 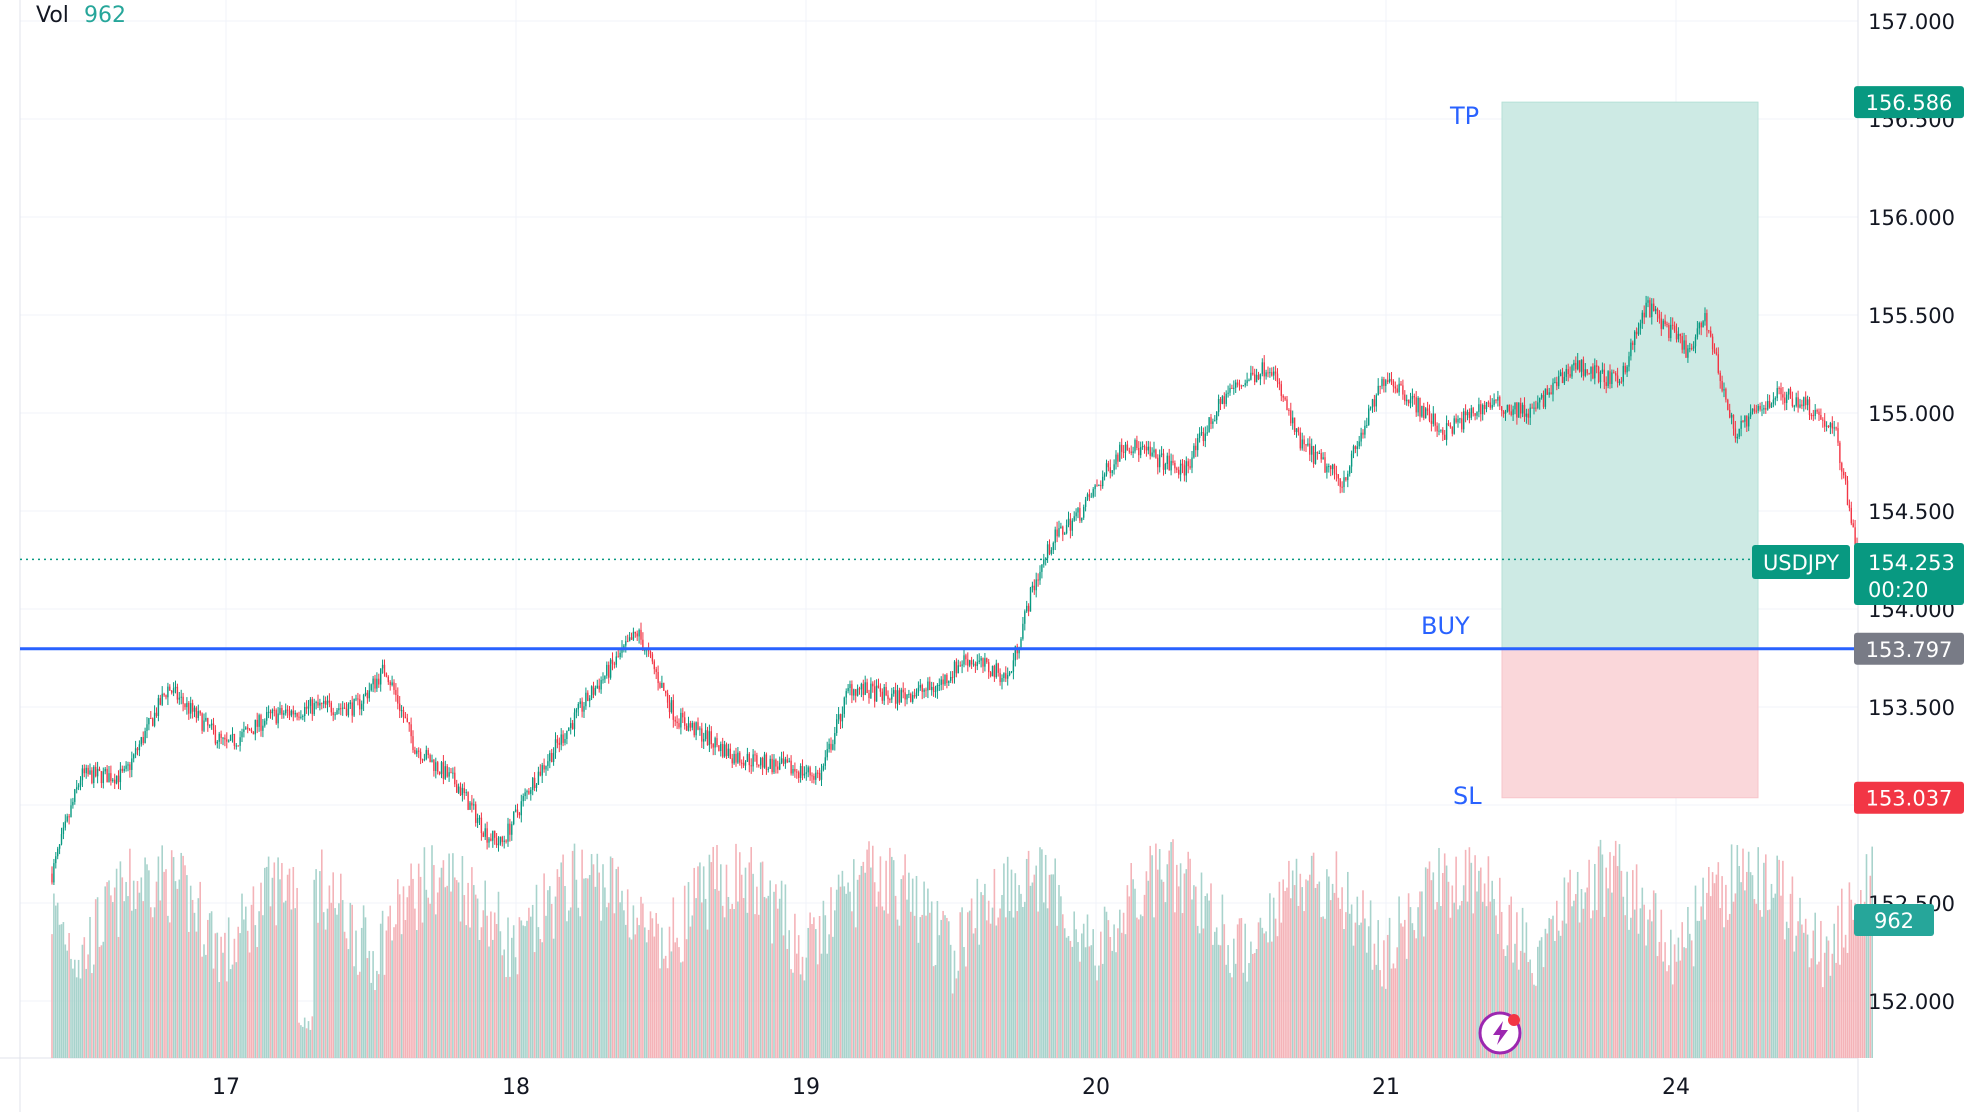 What do you see at coordinates (951, 1087) in the screenshot?
I see `time-axis: 17 18 19 20 21 24` at bounding box center [951, 1087].